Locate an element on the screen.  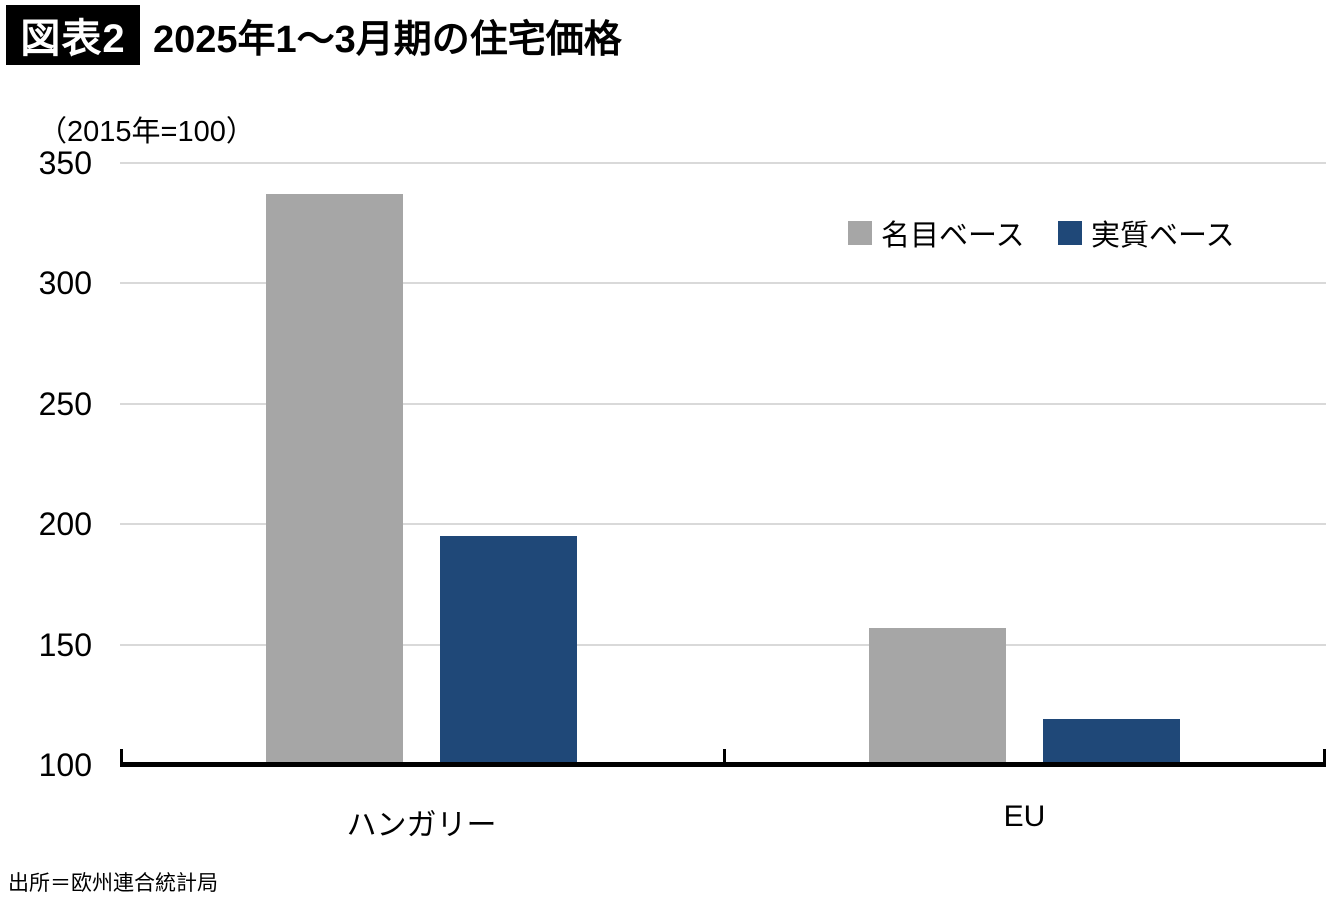
legend-item-real: 実質ベース is located at coordinates (1146, 233).